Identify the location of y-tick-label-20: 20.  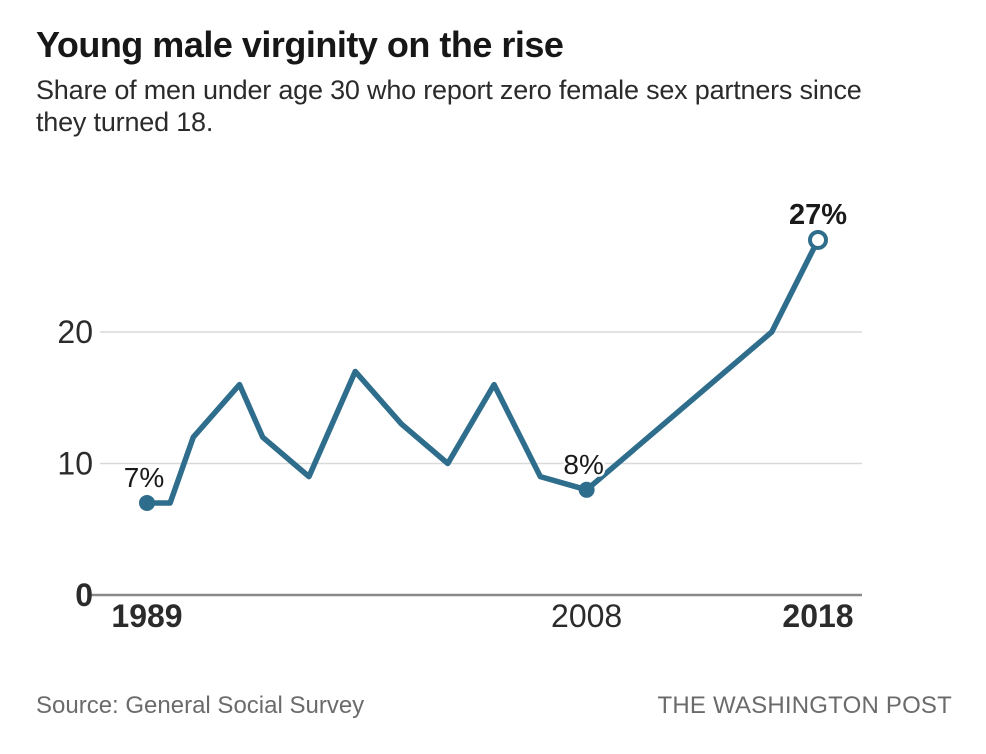
(75, 332).